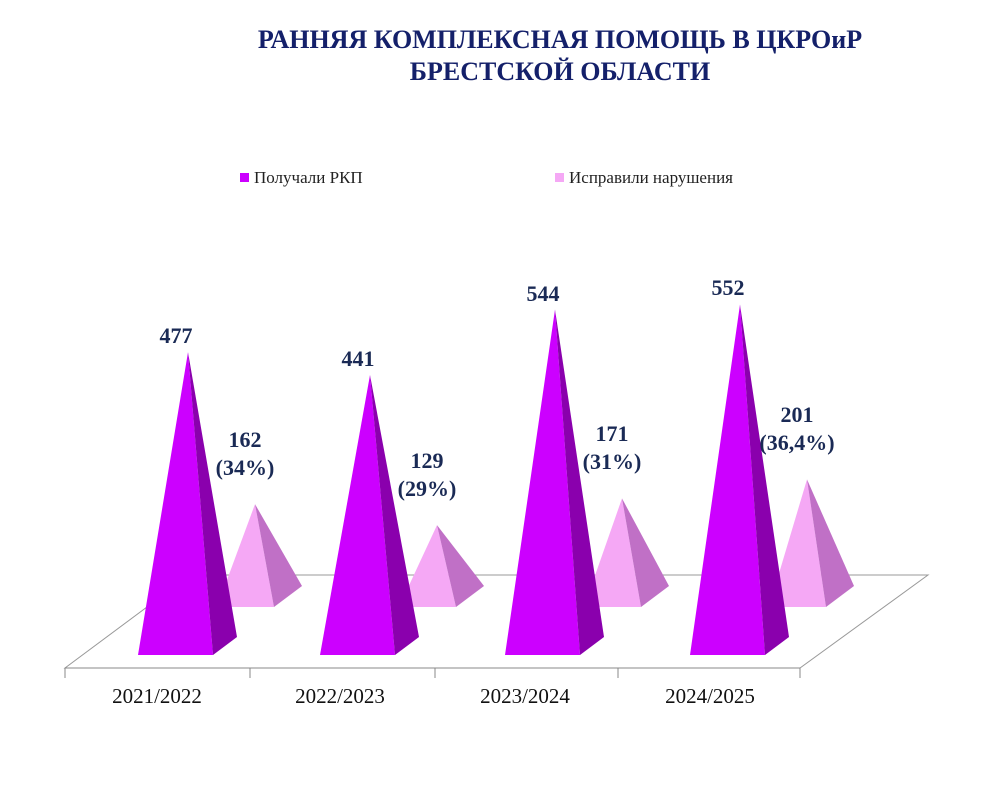 Image resolution: width=986 pixels, height=804 pixels. What do you see at coordinates (176, 336) in the screenshot?
I see `value-label: 477` at bounding box center [176, 336].